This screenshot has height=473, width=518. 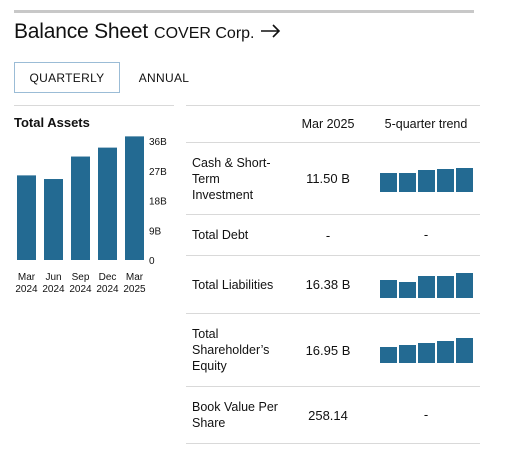 What do you see at coordinates (155, 231) in the screenshot?
I see `y-tick-label: 9B` at bounding box center [155, 231].